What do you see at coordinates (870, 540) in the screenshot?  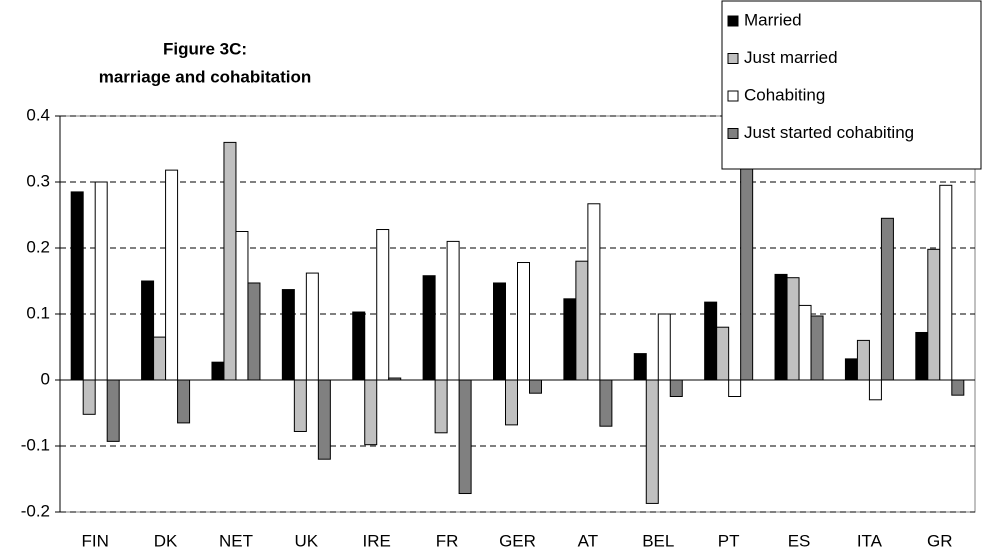 I see `x-tick-label: ITA` at bounding box center [870, 540].